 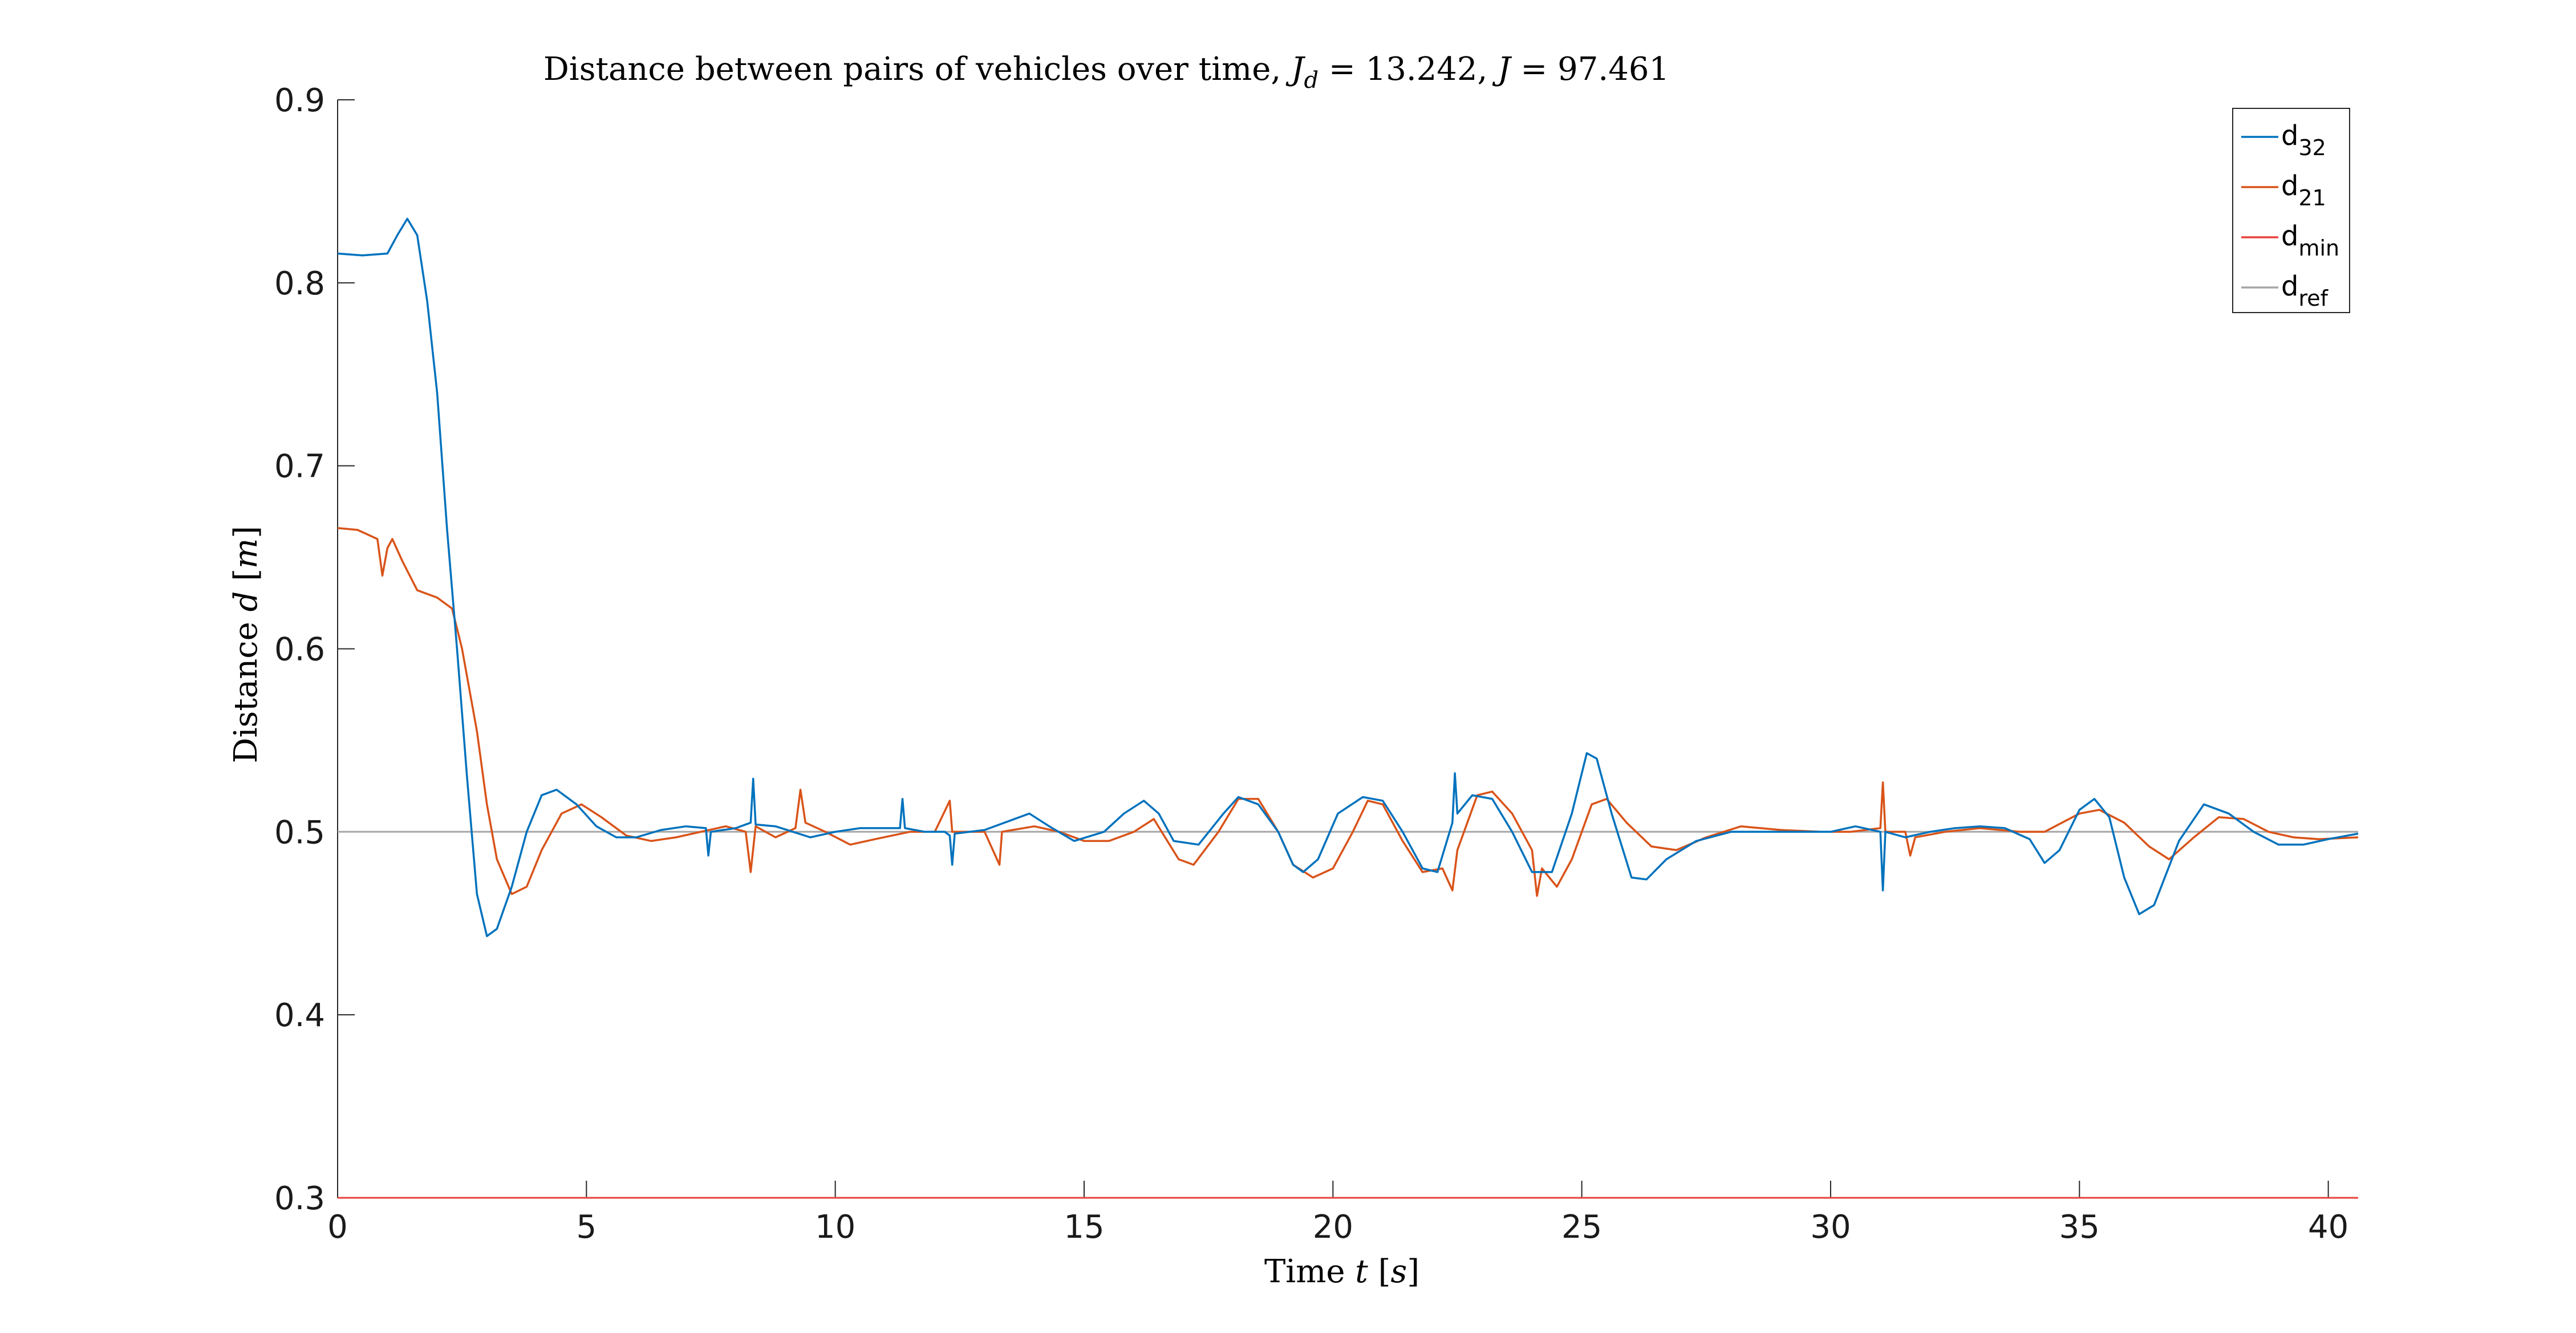 What do you see at coordinates (300, 100) in the screenshot?
I see `y-tick-label: 0.9` at bounding box center [300, 100].